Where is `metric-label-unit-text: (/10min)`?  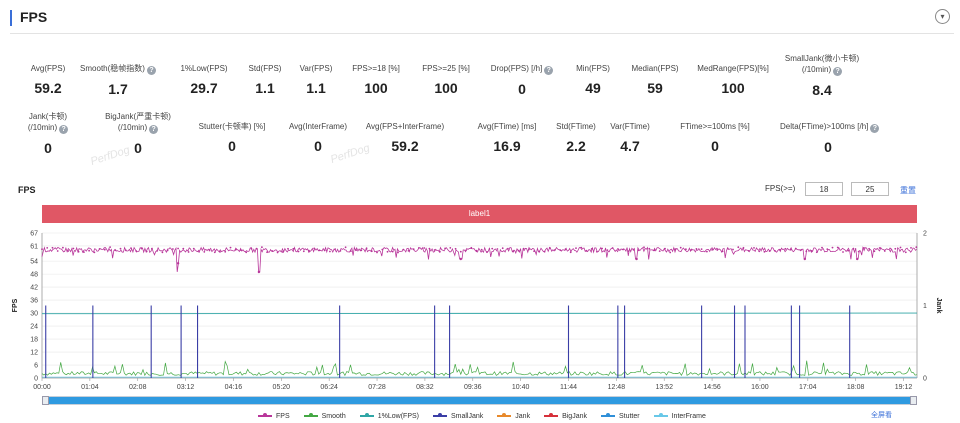
metric-label-unit-text: (/10min) is located at coordinates (132, 127).